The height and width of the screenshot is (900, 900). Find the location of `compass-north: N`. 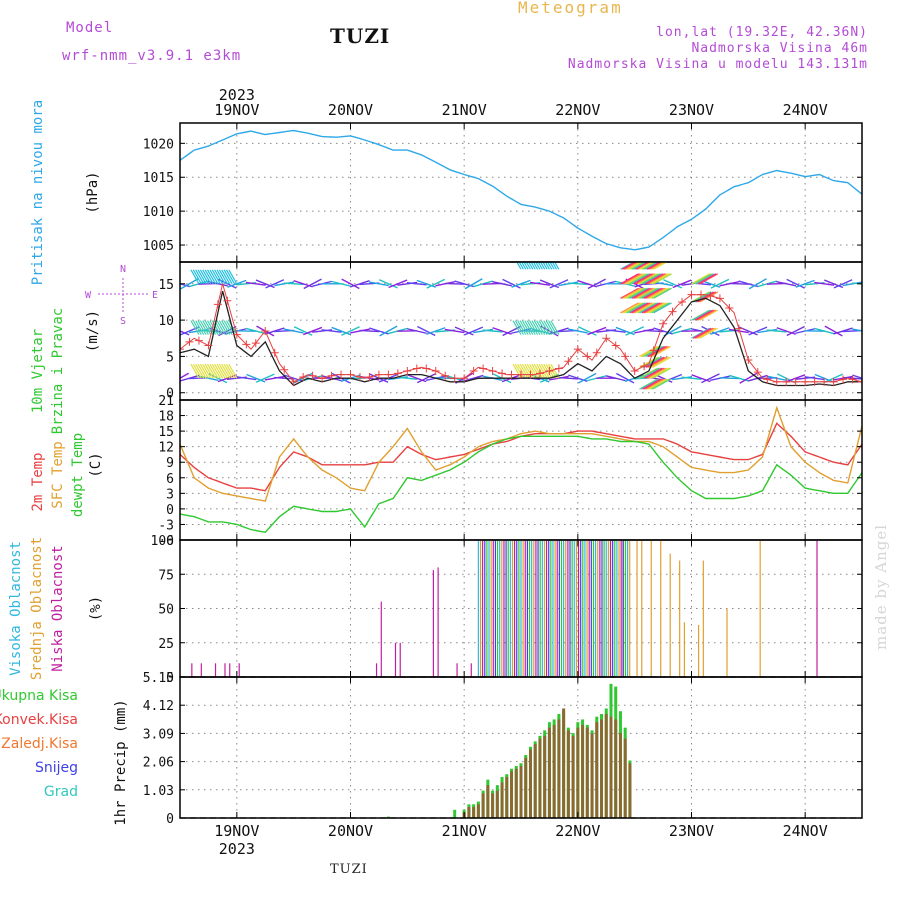

compass-north: N is located at coordinates (123, 269).